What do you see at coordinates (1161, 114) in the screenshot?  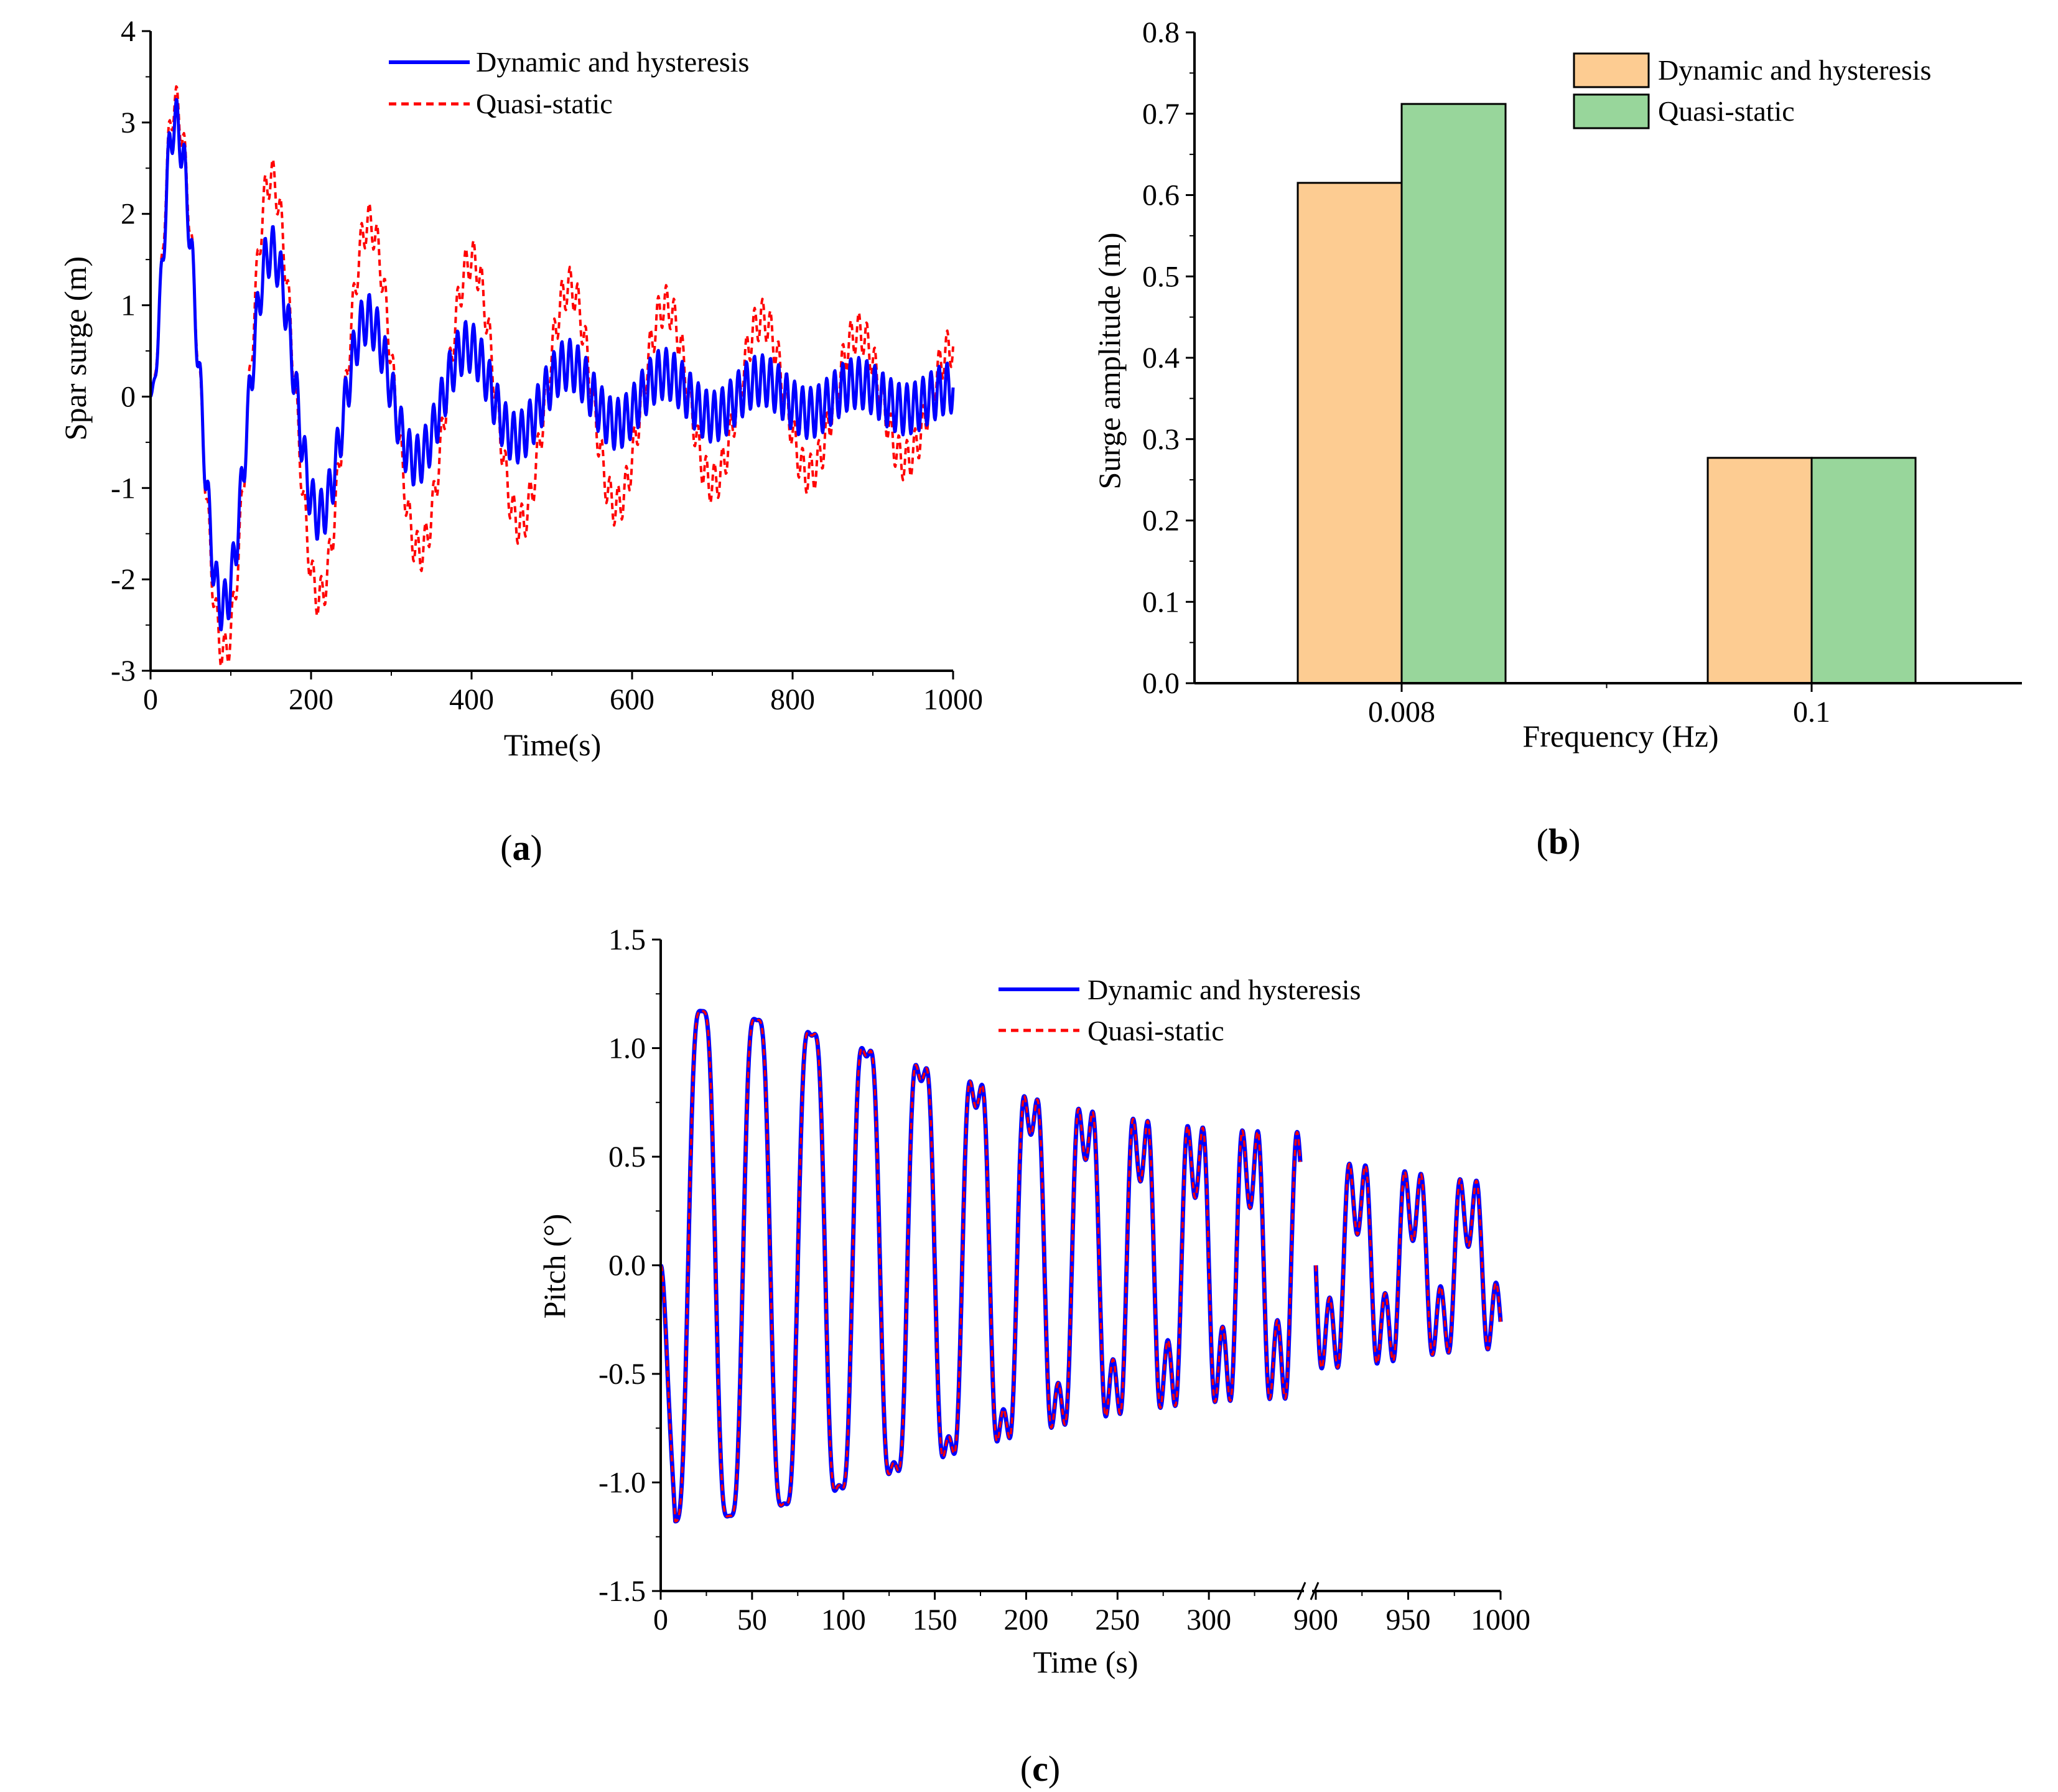 I see `y-tick-label-b: 0.7` at bounding box center [1161, 114].